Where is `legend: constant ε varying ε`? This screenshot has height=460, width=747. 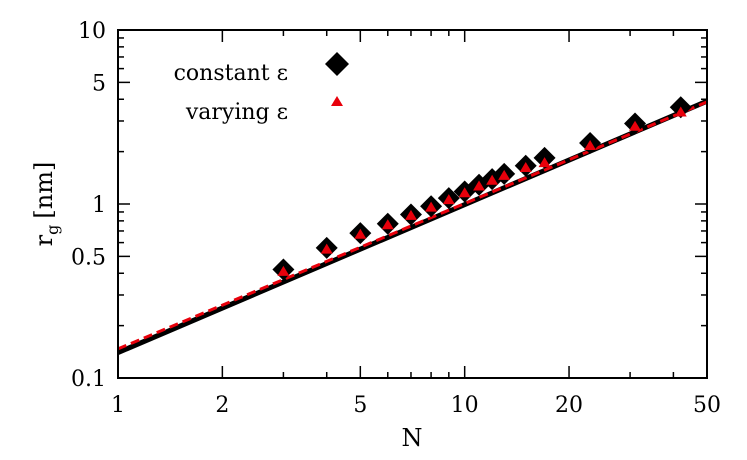 legend: constant ε varying ε is located at coordinates (261, 88).